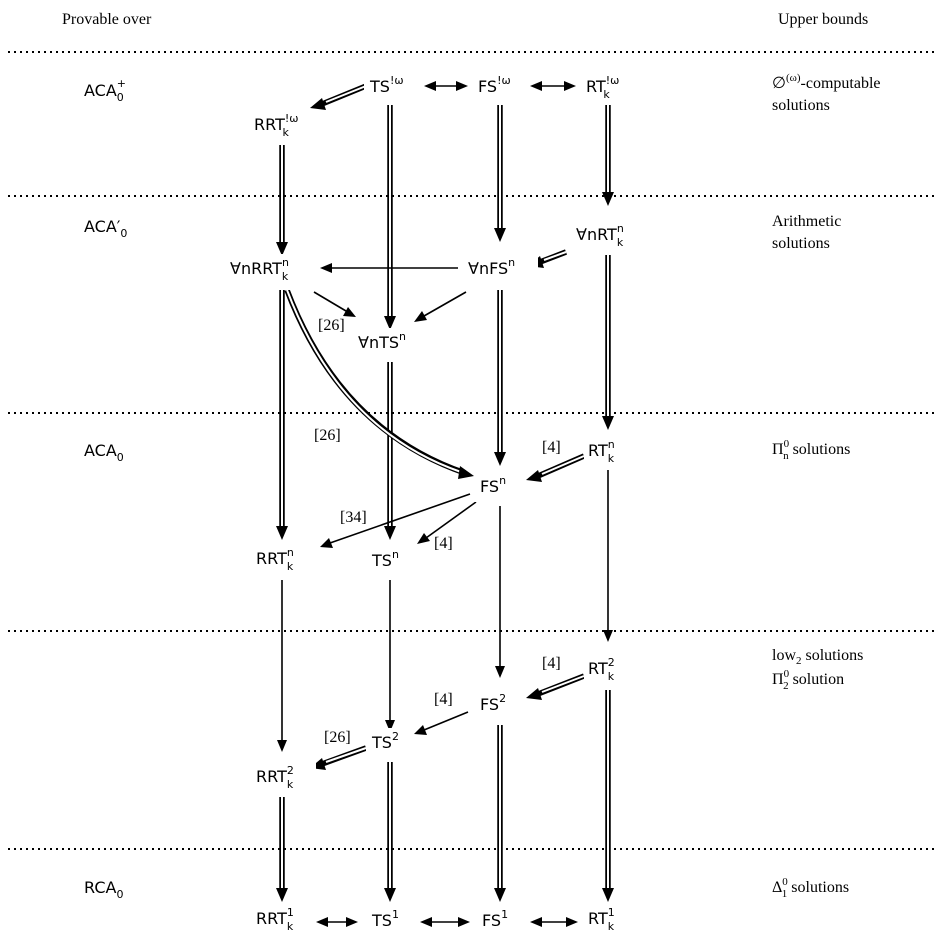 This screenshot has width=936, height=940. Describe the element at coordinates (337, 737) in the screenshot. I see `citation-26c: [26]` at that location.